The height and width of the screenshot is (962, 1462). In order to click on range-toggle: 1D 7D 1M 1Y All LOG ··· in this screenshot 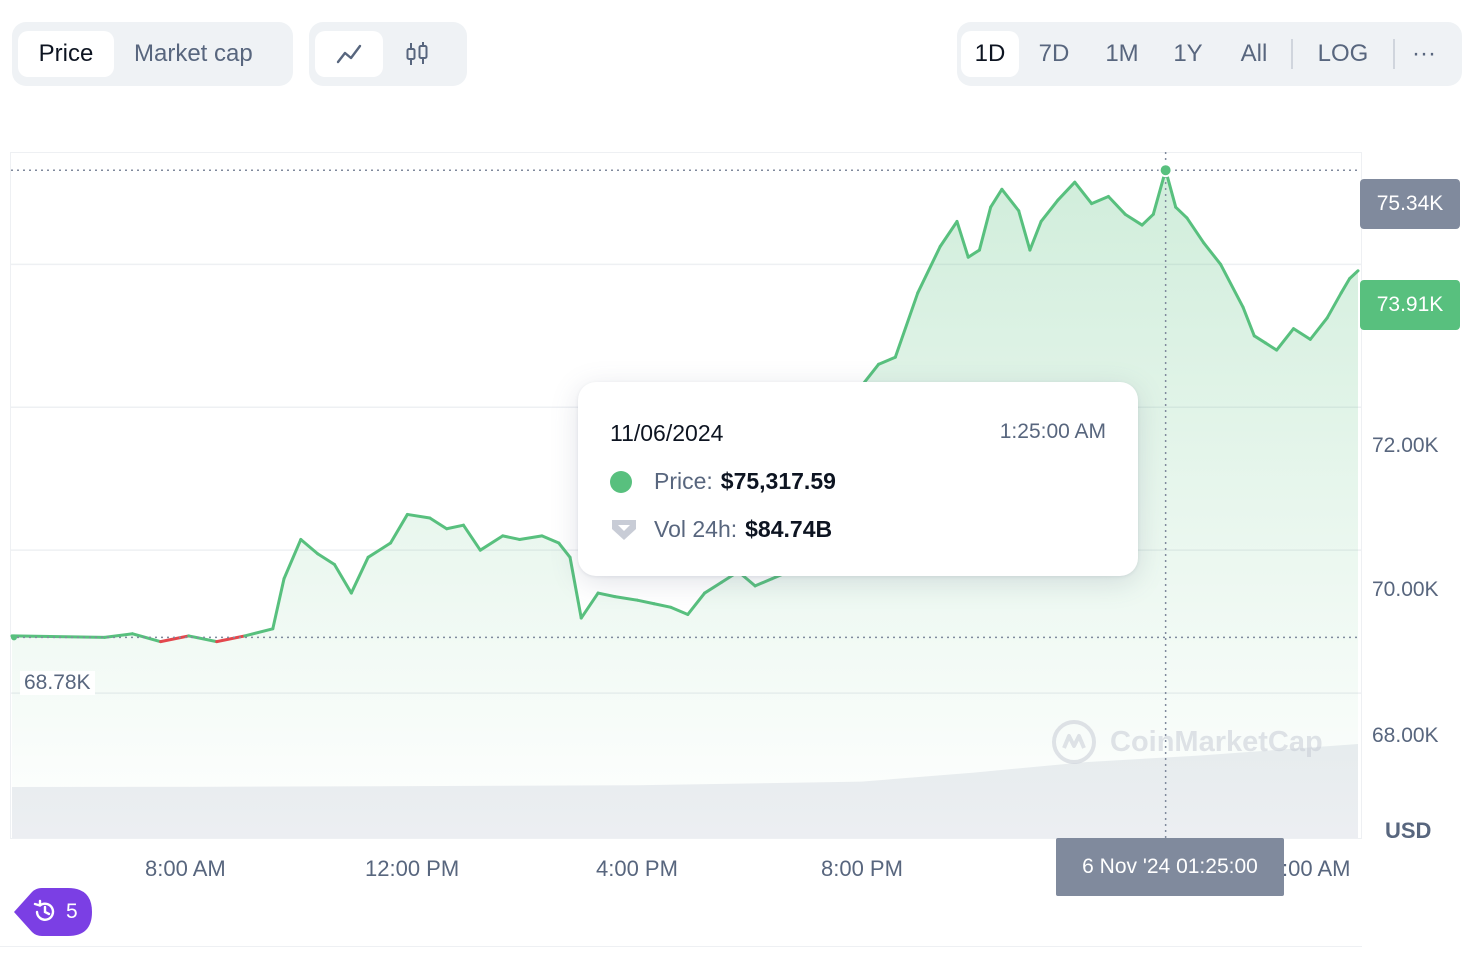, I will do `click(1209, 54)`.